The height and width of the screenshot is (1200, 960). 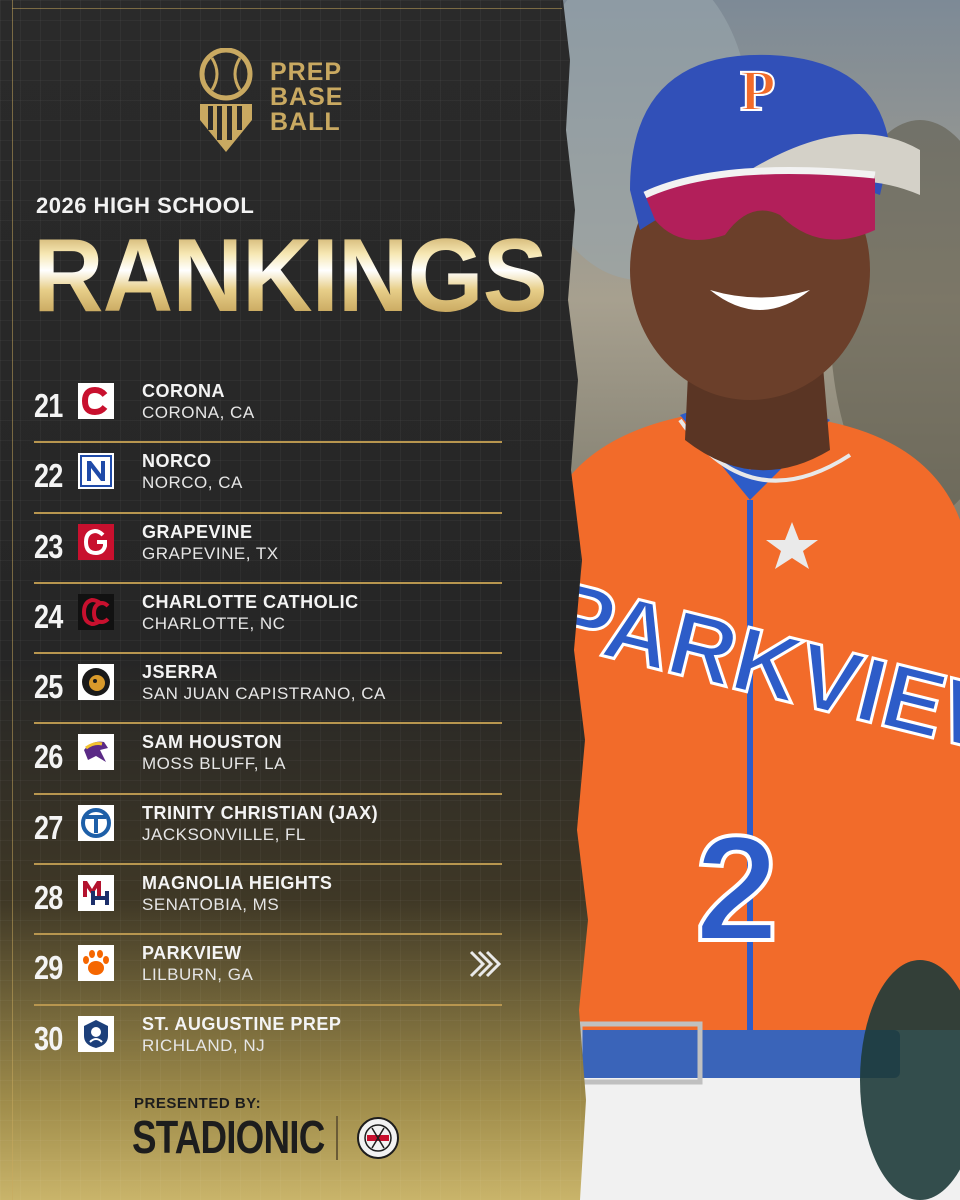 What do you see at coordinates (48, 616) in the screenshot?
I see `rank-number: 24` at bounding box center [48, 616].